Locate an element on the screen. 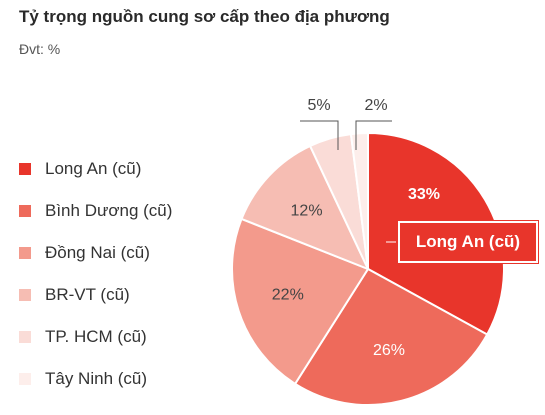 The height and width of the screenshot is (415, 545). leader-line-tp-hcm is located at coordinates (319, 135).